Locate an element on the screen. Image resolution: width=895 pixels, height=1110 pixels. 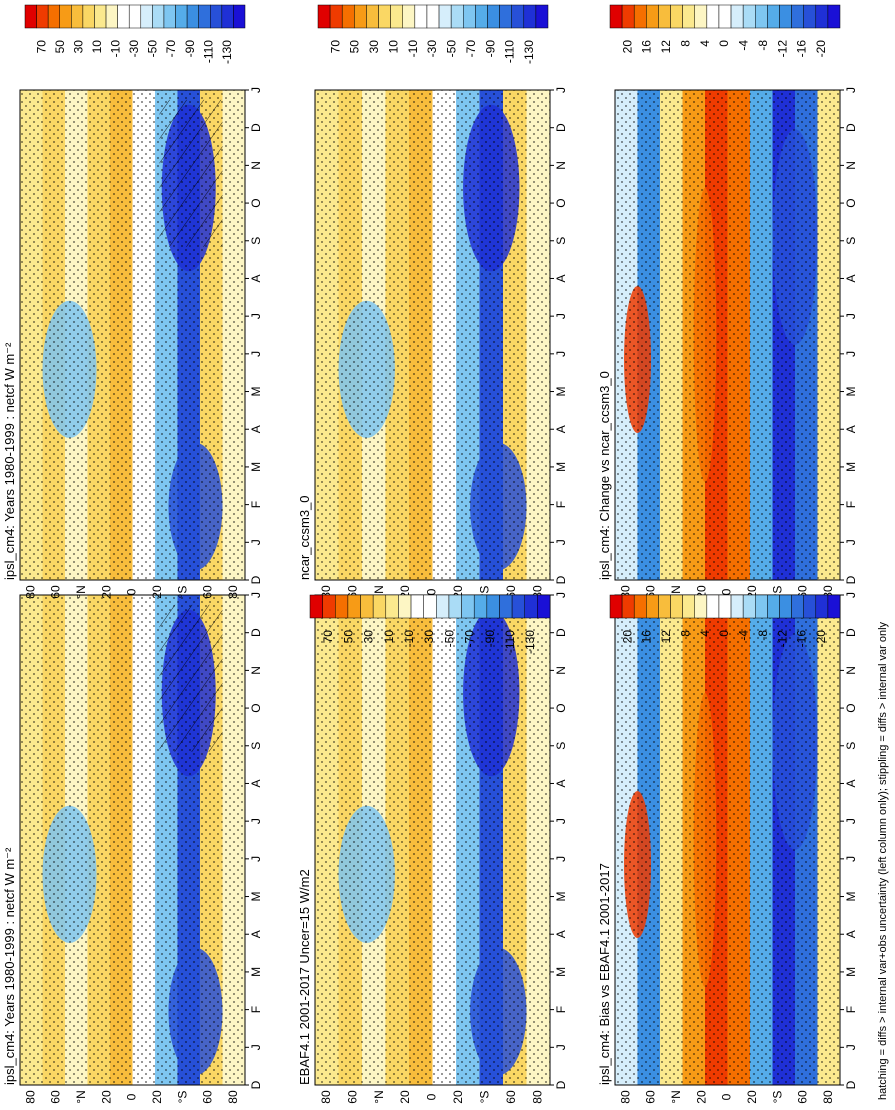
latitude-tick-label: 80 is located at coordinates (326, 1097).